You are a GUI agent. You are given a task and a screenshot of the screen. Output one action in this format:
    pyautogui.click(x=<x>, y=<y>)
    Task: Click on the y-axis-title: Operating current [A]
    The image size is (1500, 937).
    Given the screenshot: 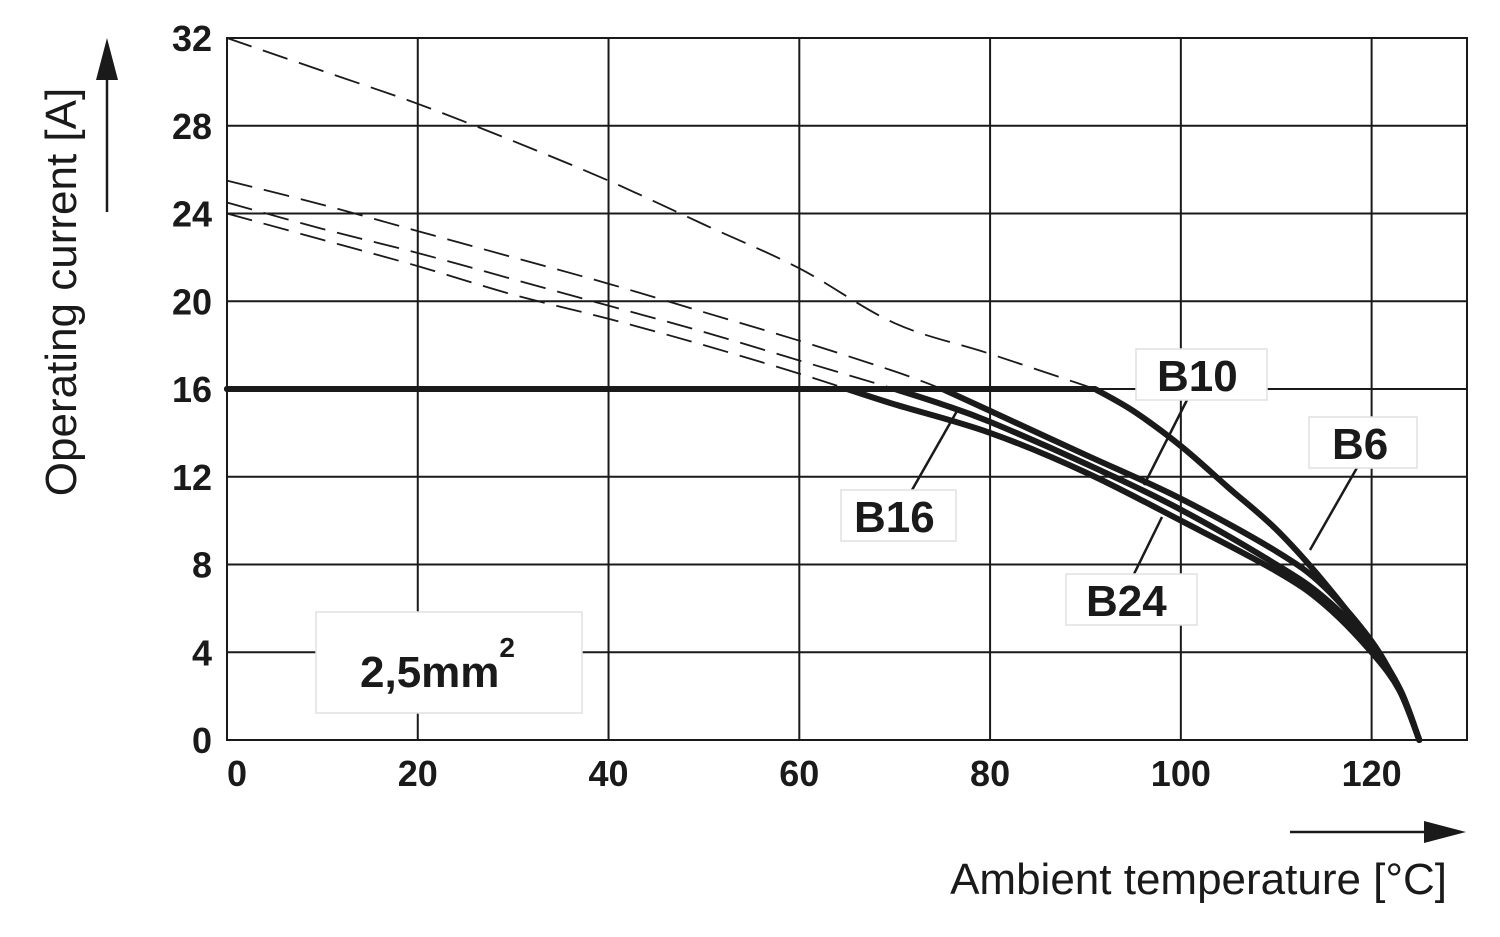 What is the action you would take?
    pyautogui.click(x=61, y=292)
    